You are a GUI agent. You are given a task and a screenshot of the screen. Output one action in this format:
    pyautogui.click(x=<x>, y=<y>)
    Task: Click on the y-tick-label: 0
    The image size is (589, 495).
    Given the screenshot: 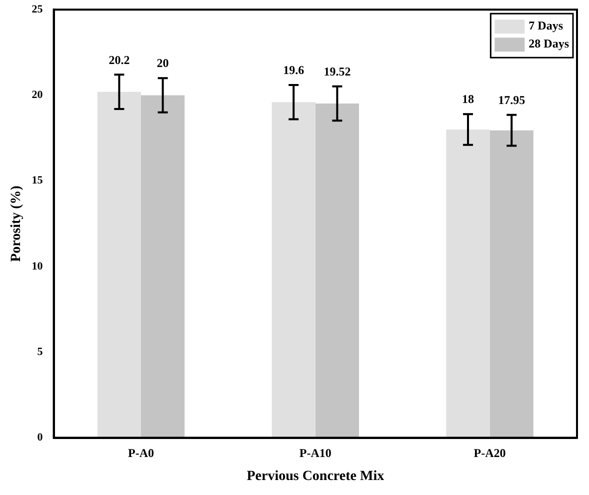 What is the action you would take?
    pyautogui.click(x=40, y=438)
    